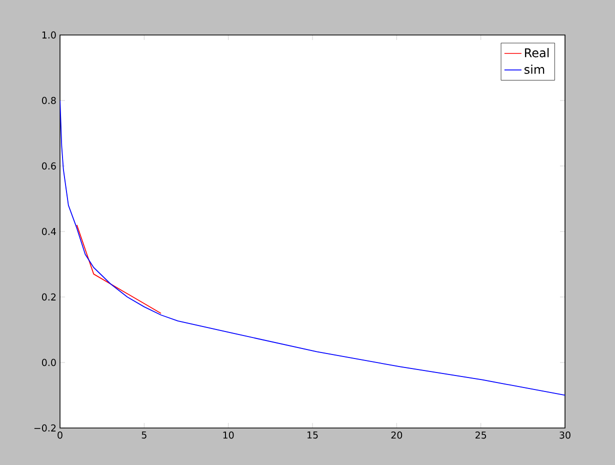 Image resolution: width=615 pixels, height=465 pixels. Describe the element at coordinates (49, 35) in the screenshot. I see `y-tick-label: 1.0` at that location.